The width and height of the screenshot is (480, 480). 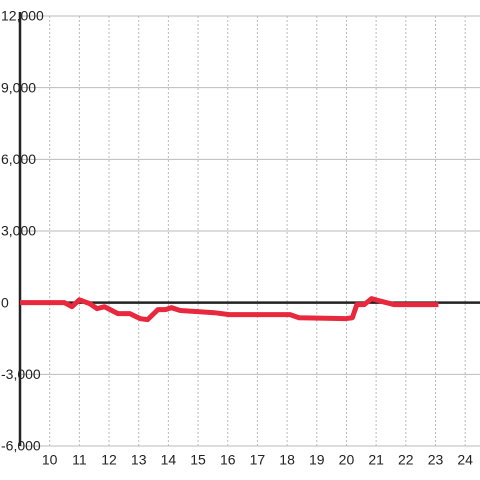 I want to click on x-tick-label: 13, so click(x=139, y=460).